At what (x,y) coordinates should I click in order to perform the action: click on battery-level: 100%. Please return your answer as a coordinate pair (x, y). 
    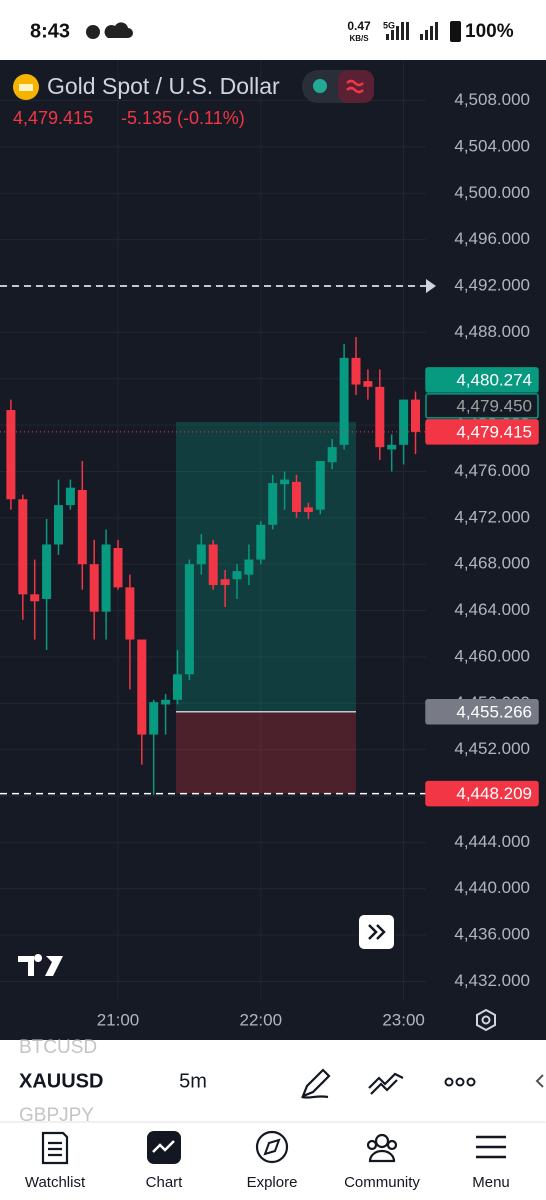
    Looking at the image, I should click on (489, 31).